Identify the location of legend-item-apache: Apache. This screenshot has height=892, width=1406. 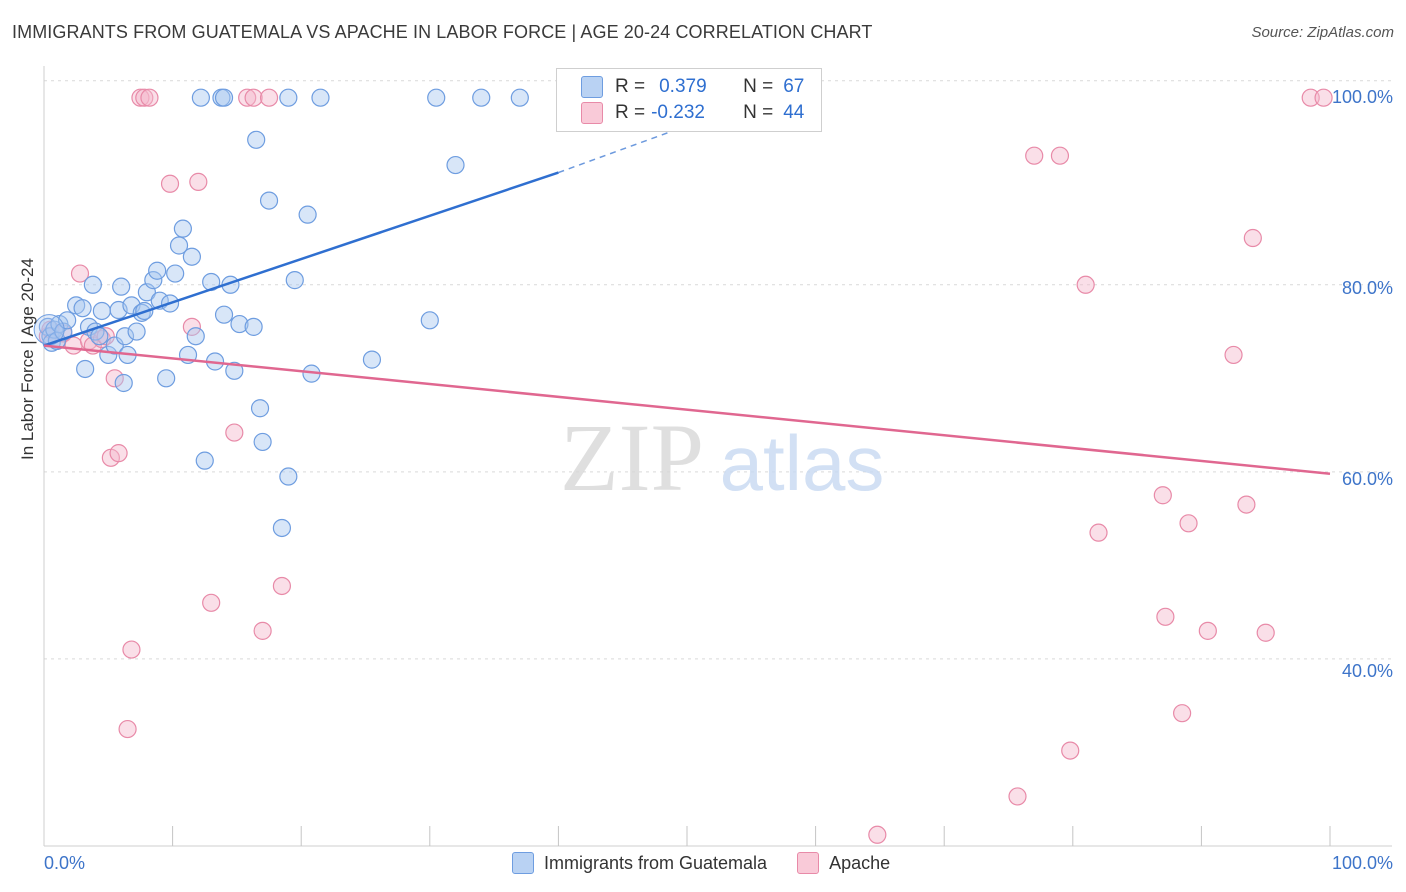
(843, 863).